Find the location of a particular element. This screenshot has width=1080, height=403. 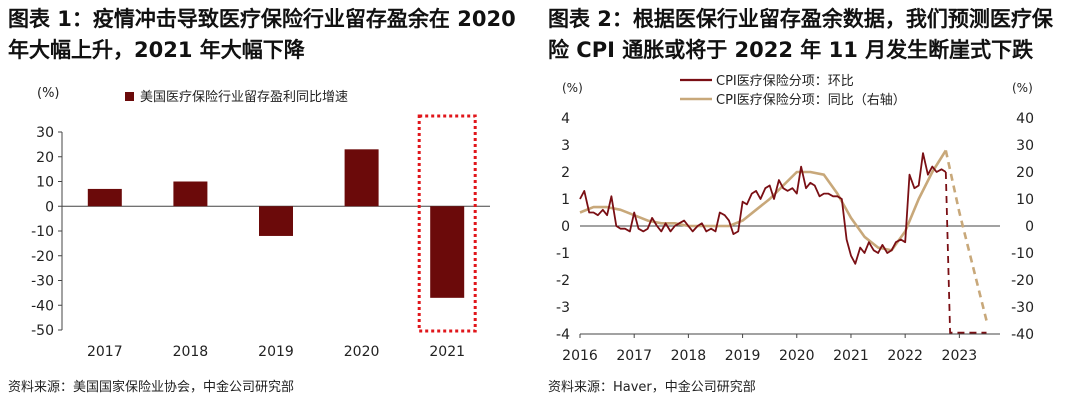

y-tick-label: 0 is located at coordinates (49, 207).